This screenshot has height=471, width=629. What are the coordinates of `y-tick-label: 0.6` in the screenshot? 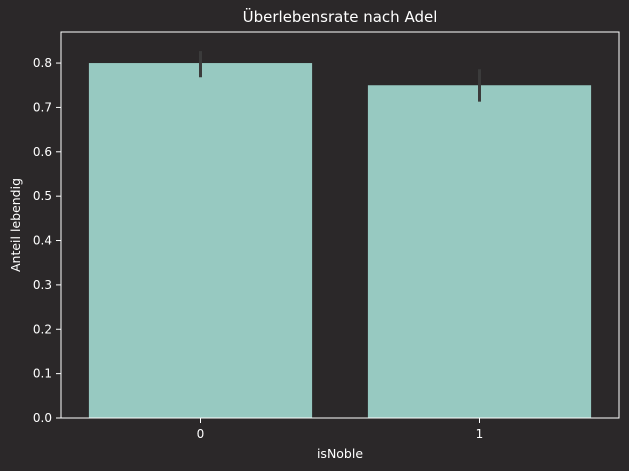 It's located at (42, 152).